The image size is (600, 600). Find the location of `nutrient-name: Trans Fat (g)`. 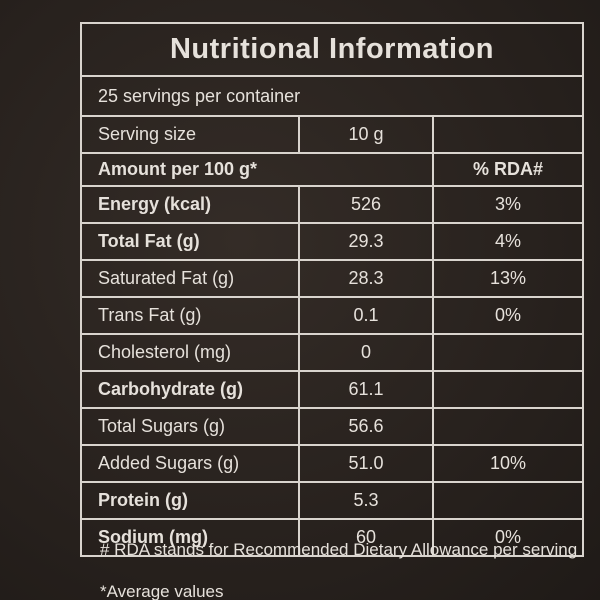

nutrient-name: Trans Fat (g) is located at coordinates (190, 315).